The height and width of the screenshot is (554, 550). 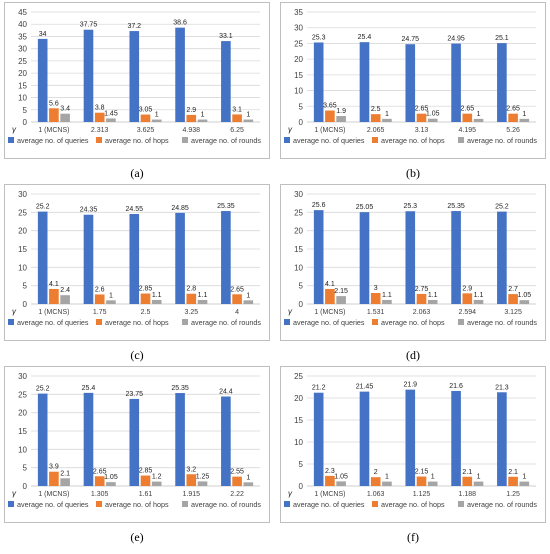 I want to click on x-tick-label: 2.313, so click(x=100, y=130).